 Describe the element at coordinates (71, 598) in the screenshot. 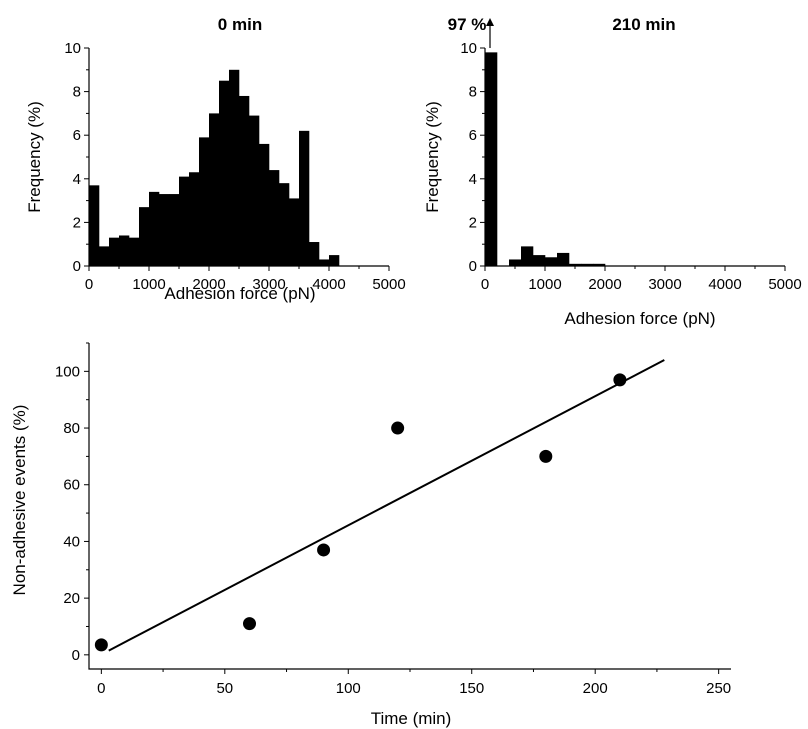

I see `y-tick-label: 20` at that location.